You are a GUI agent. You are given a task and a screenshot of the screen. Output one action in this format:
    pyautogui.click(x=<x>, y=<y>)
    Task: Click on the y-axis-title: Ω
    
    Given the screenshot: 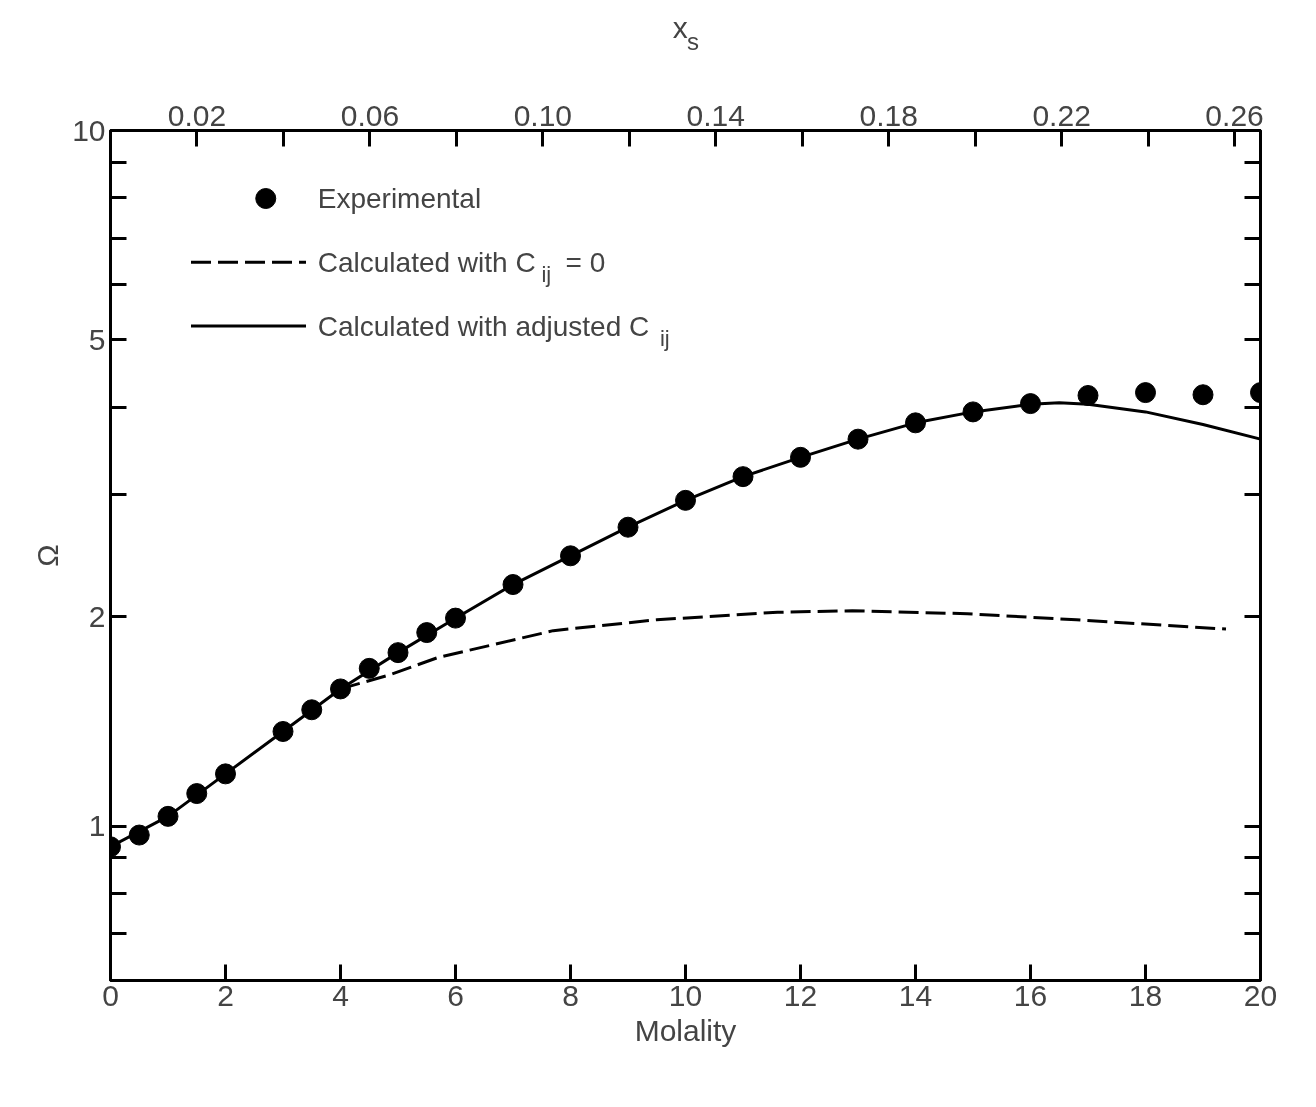 What is the action you would take?
    pyautogui.click(x=48, y=555)
    